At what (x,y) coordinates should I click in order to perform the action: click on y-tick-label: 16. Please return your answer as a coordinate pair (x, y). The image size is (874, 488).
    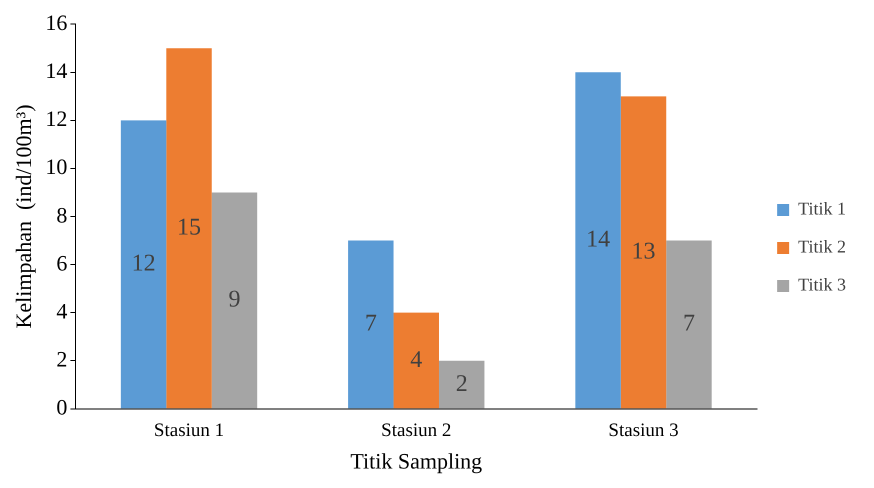
    Looking at the image, I should click on (56, 22).